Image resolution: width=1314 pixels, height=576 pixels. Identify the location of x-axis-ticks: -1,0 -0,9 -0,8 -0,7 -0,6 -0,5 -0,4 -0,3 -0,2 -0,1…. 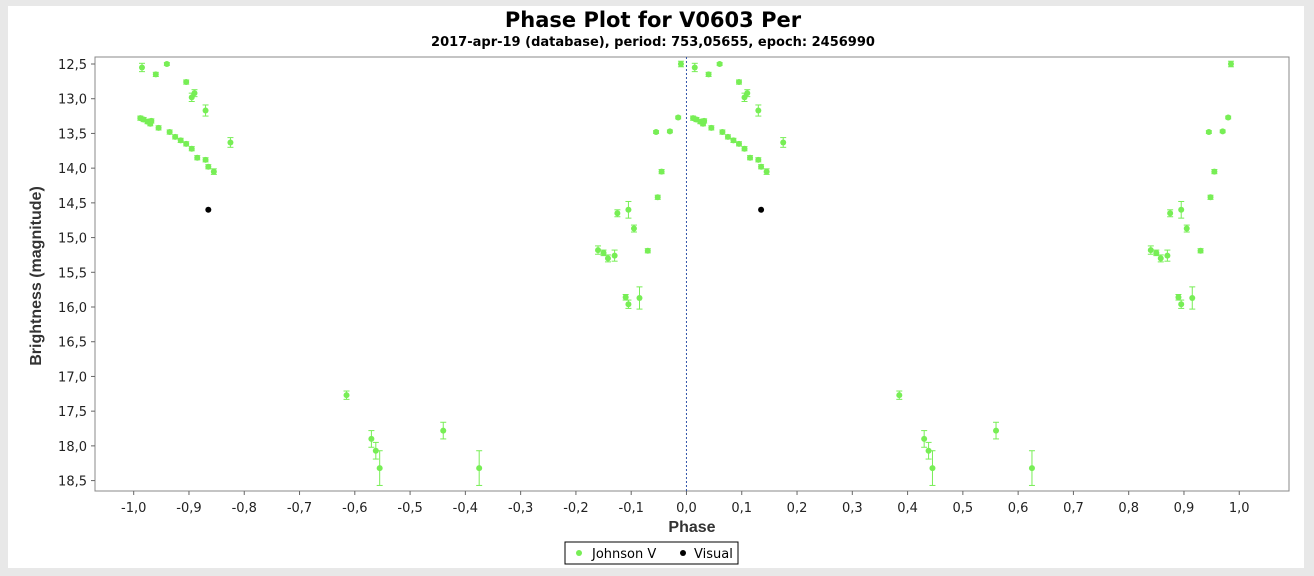
(685, 503).